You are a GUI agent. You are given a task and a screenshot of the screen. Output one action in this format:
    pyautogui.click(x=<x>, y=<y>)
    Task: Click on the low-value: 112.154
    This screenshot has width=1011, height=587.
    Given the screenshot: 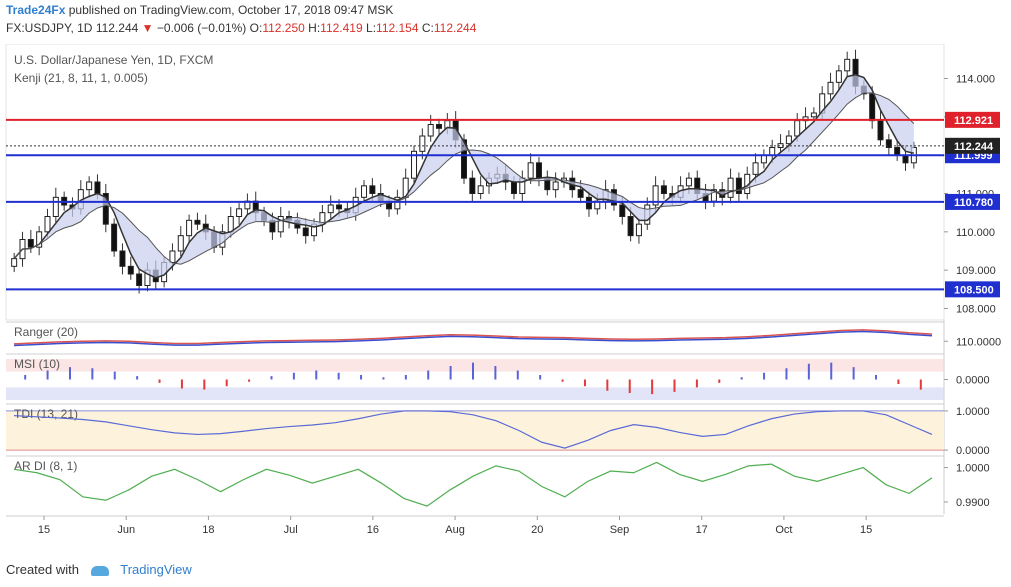 What is the action you would take?
    pyautogui.click(x=397, y=28)
    